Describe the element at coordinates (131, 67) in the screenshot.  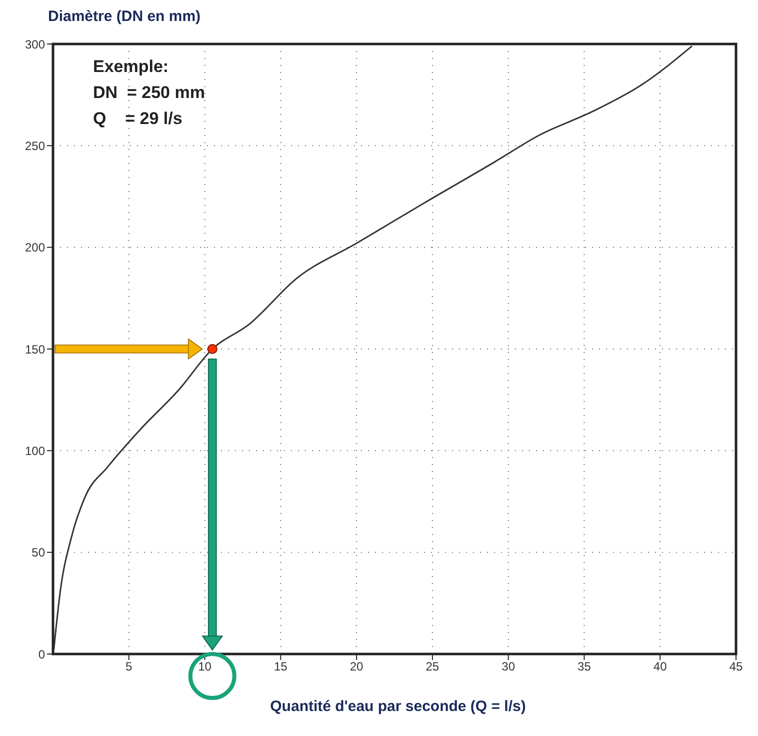
I see `annotation: Exemple:` at that location.